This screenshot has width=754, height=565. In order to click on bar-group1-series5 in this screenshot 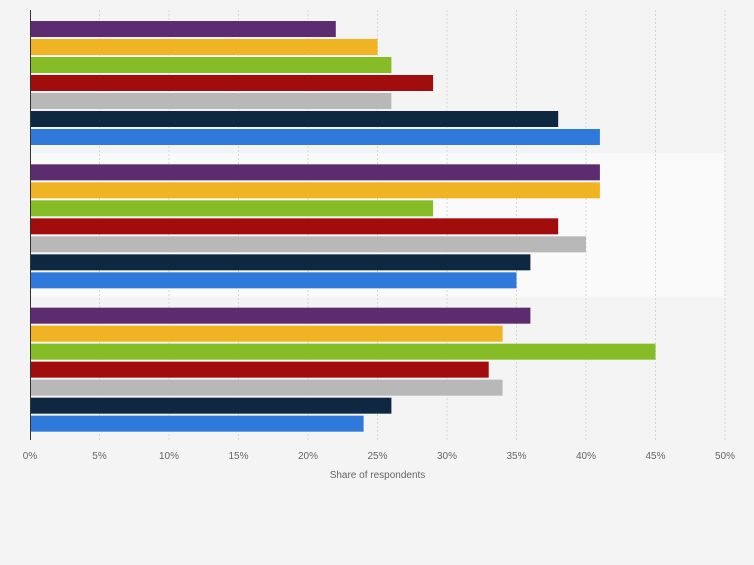, I will do `click(211, 101)`.